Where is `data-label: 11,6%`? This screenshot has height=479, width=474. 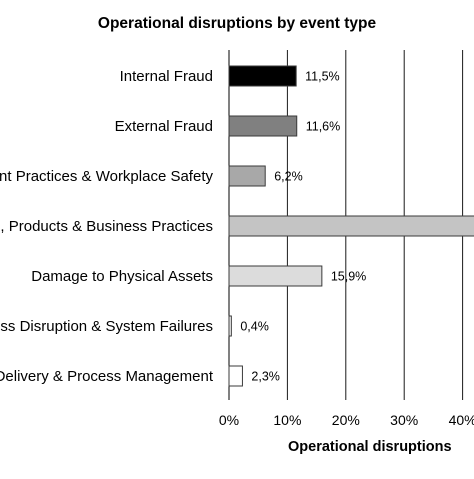 data-label: 11,6% is located at coordinates (323, 127).